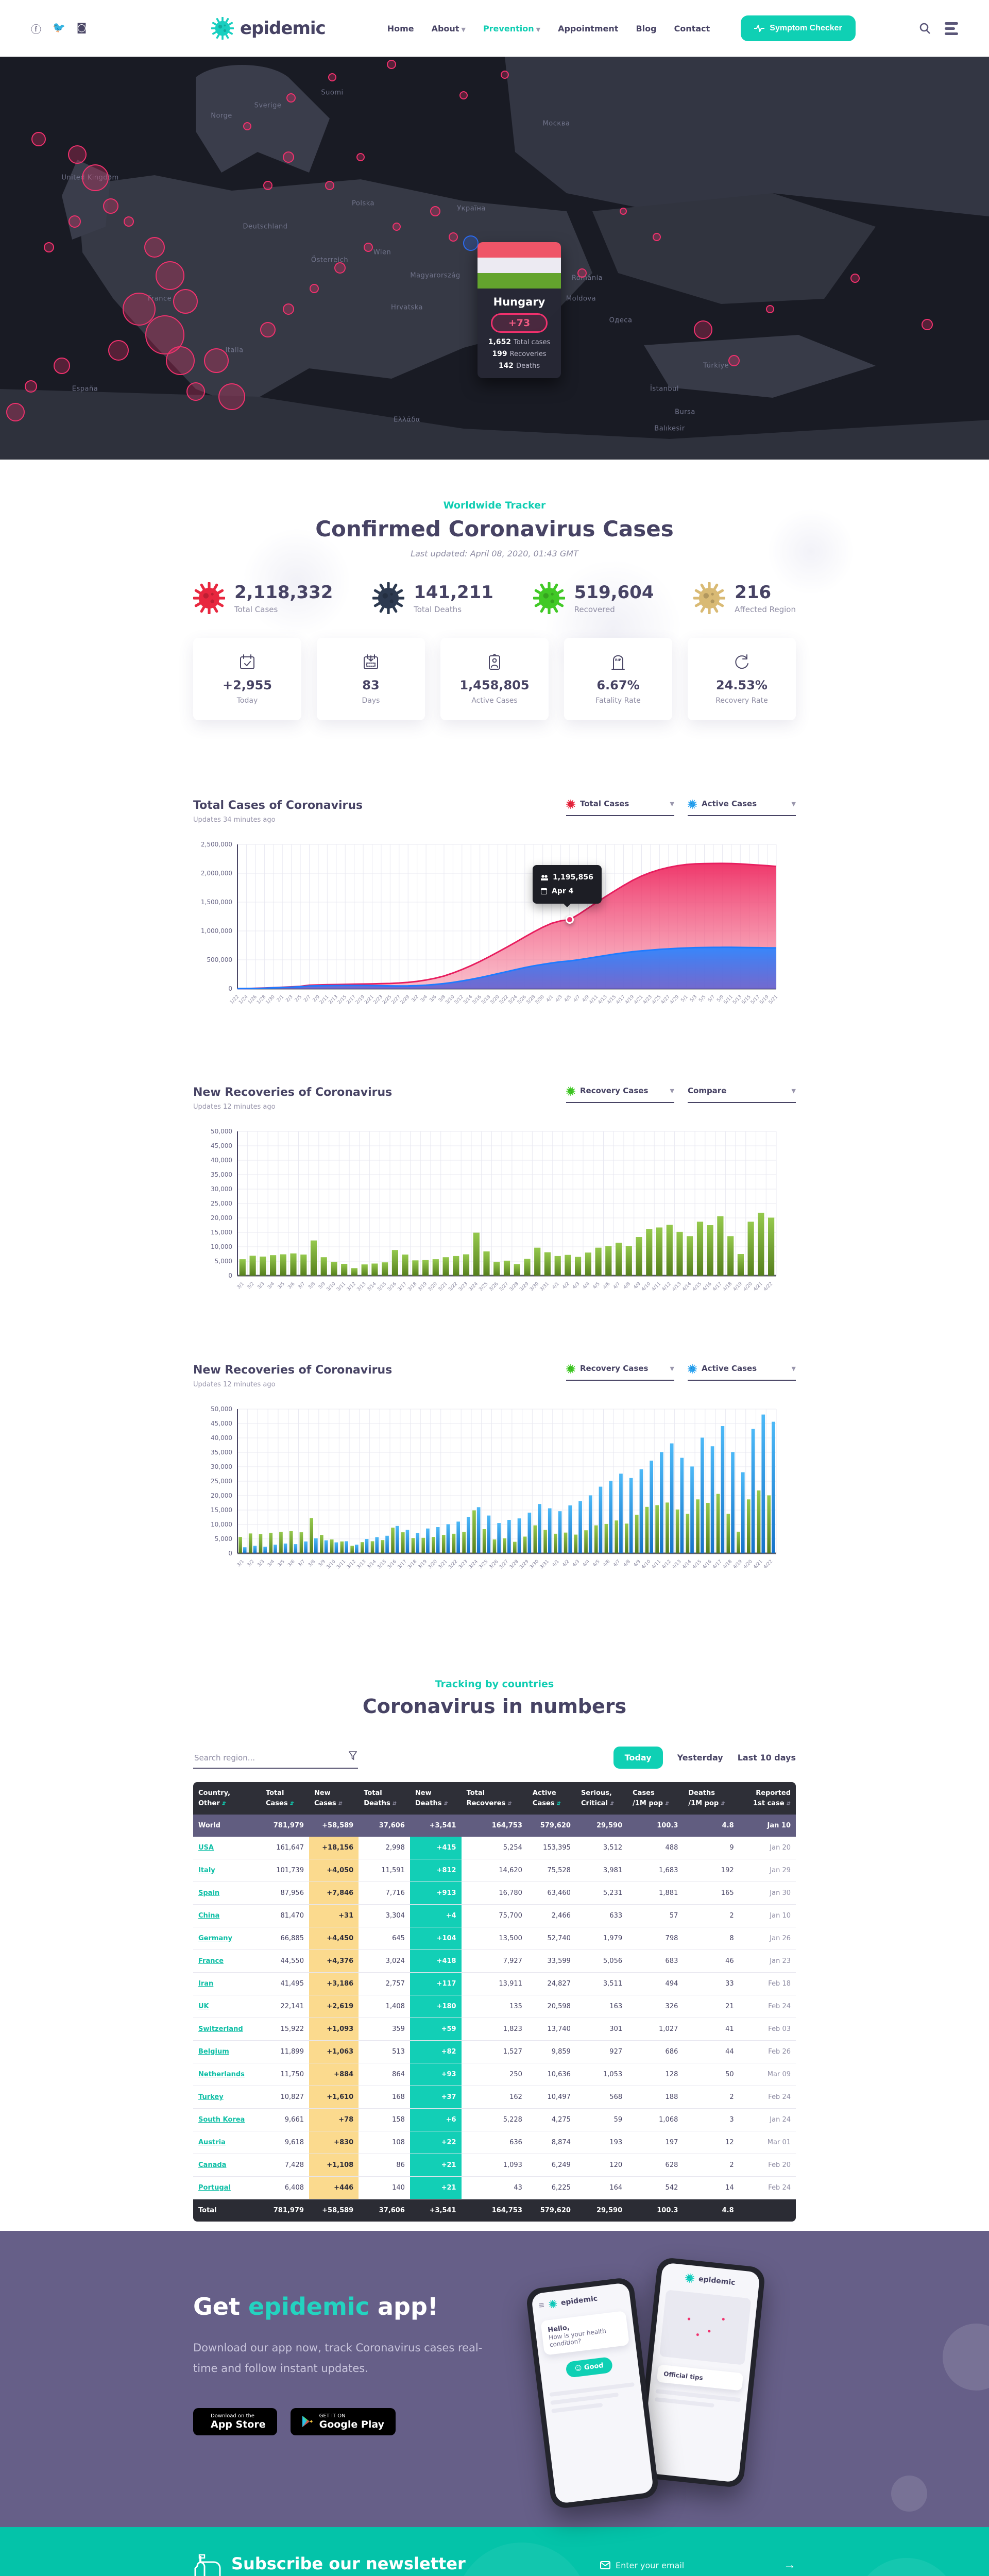 This screenshot has width=989, height=2576. I want to click on nav-about: About ▼, so click(448, 28).